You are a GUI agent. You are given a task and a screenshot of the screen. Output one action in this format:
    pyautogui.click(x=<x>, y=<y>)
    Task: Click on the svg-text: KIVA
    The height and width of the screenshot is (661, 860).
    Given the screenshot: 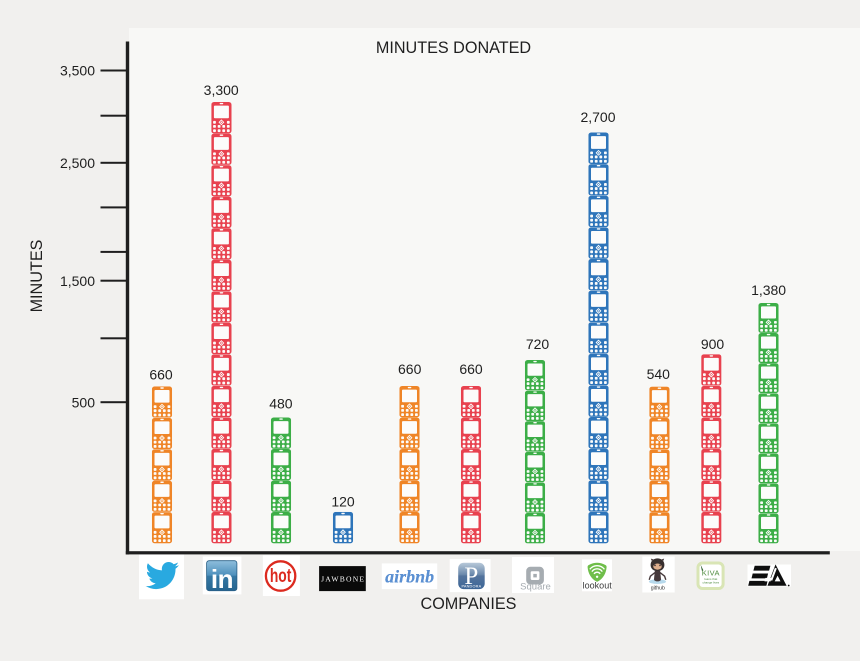 What is the action you would take?
    pyautogui.click(x=711, y=573)
    